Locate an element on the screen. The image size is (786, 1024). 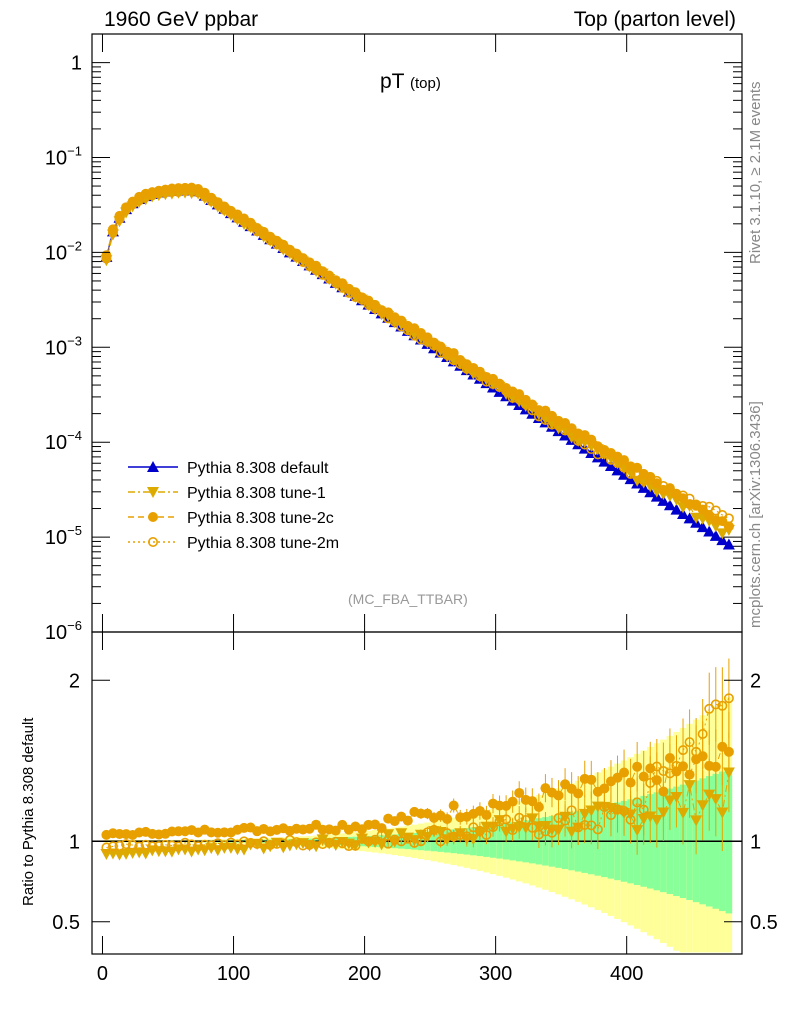
ratio-tick-label-right: 1 is located at coordinates (755, 842).